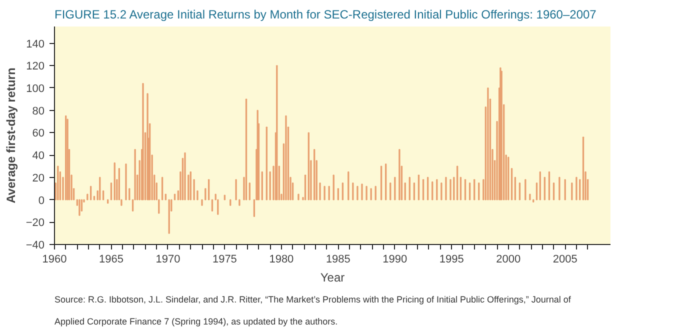 The image size is (680, 331). What do you see at coordinates (35, 223) in the screenshot?
I see `y-tick-label: −20` at bounding box center [35, 223].